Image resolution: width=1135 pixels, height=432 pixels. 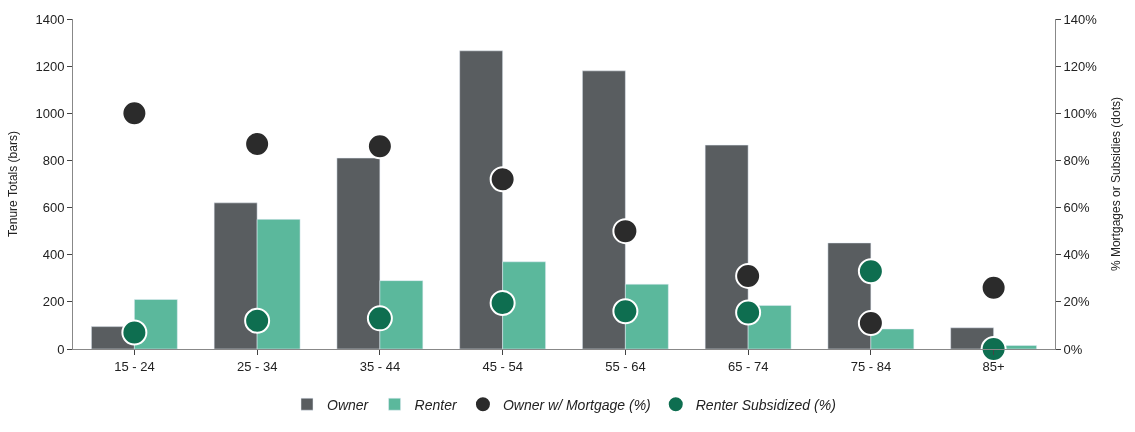 What do you see at coordinates (1077, 255) in the screenshot?
I see `y2-tick-label: 40%` at bounding box center [1077, 255].